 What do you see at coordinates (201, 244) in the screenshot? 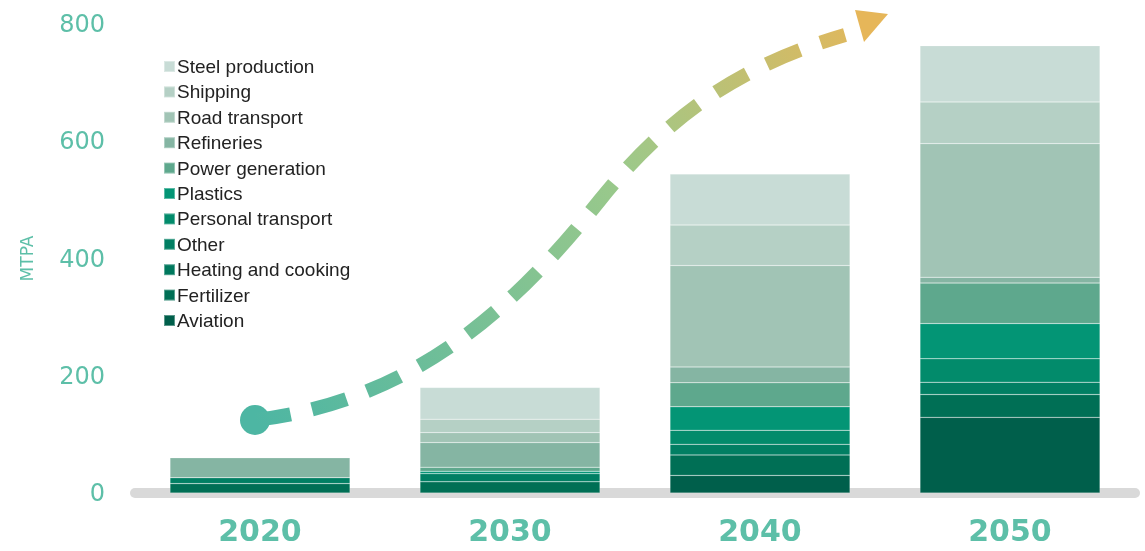
I see `legend-label: Other` at bounding box center [201, 244].